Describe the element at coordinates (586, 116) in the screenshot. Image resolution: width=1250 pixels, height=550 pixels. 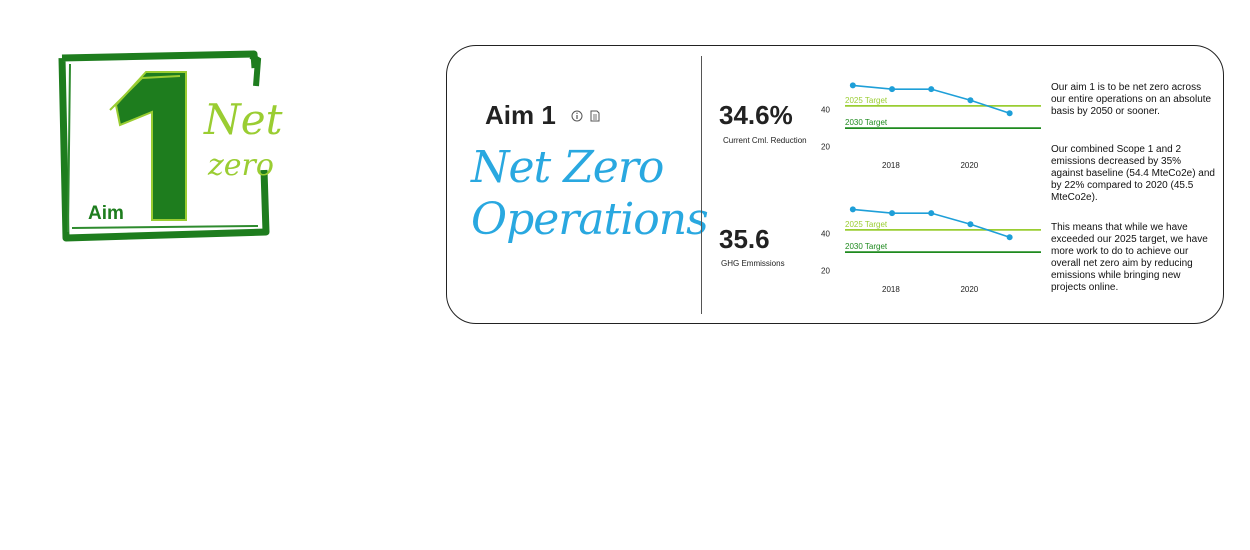
I see `aim-title-icons` at that location.